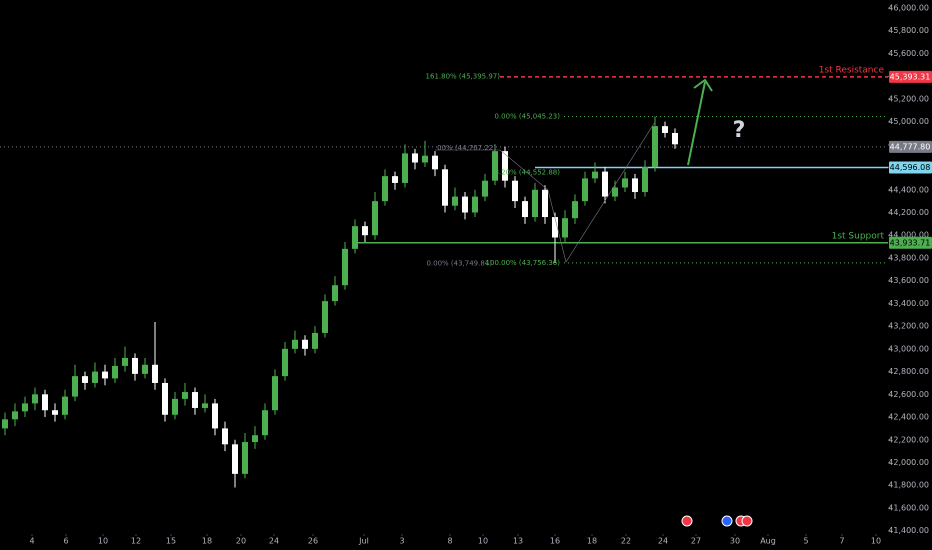 The height and width of the screenshot is (550, 932). What do you see at coordinates (908, 530) in the screenshot?
I see `y-tick-label: 41,400.00` at bounding box center [908, 530].